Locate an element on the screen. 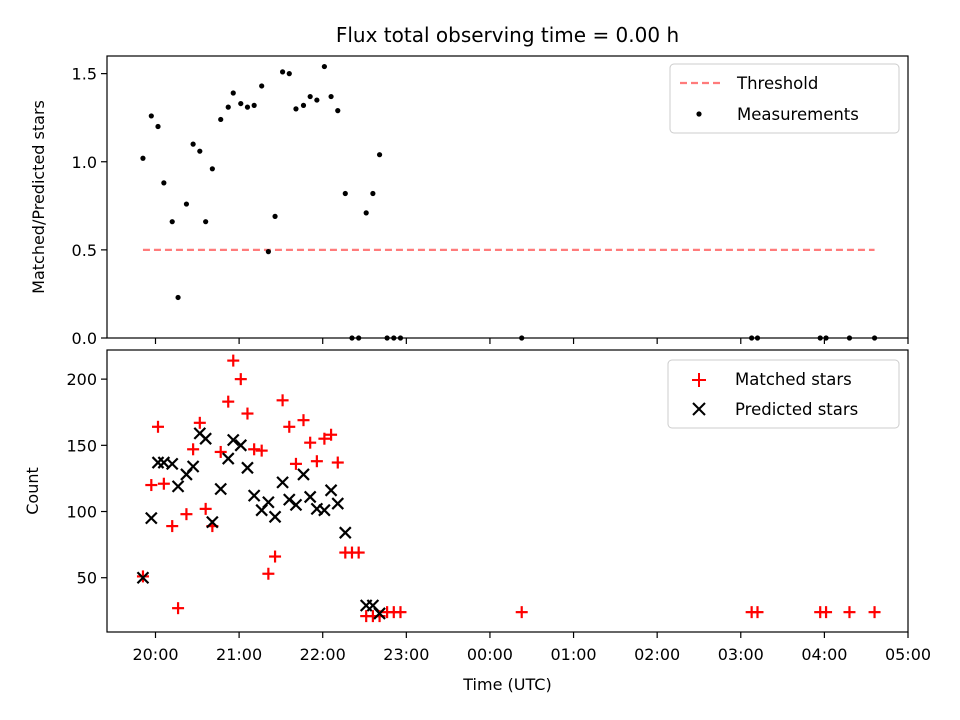 The image size is (960, 720). legend-threshold-label: Threshold is located at coordinates (777, 83).